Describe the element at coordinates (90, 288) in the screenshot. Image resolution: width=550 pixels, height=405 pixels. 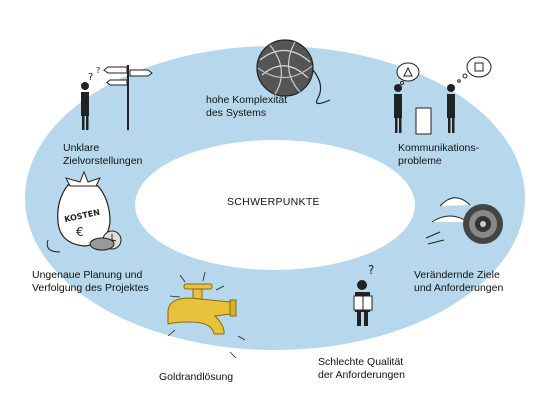
I see `label-line: Verfolgung des Projektes` at that location.